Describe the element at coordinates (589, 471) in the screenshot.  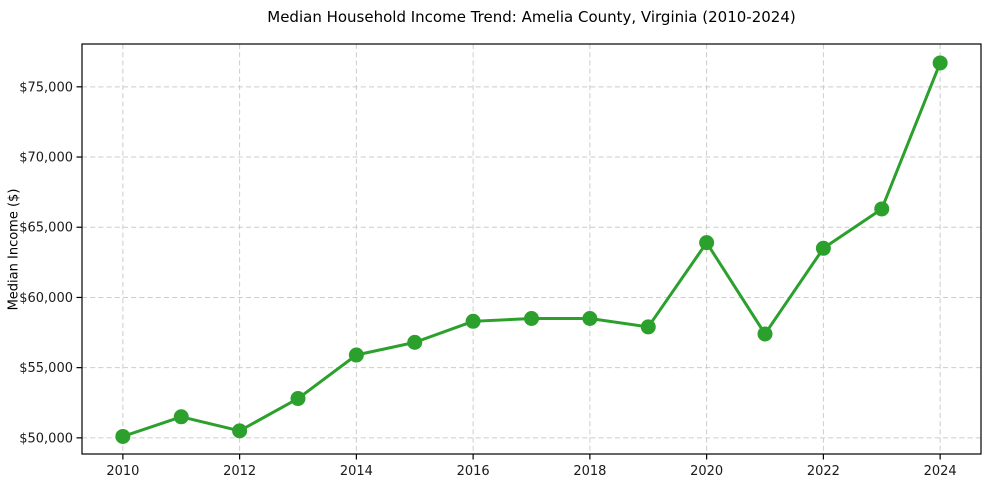
I see `x-tick-label: 2018` at that location.